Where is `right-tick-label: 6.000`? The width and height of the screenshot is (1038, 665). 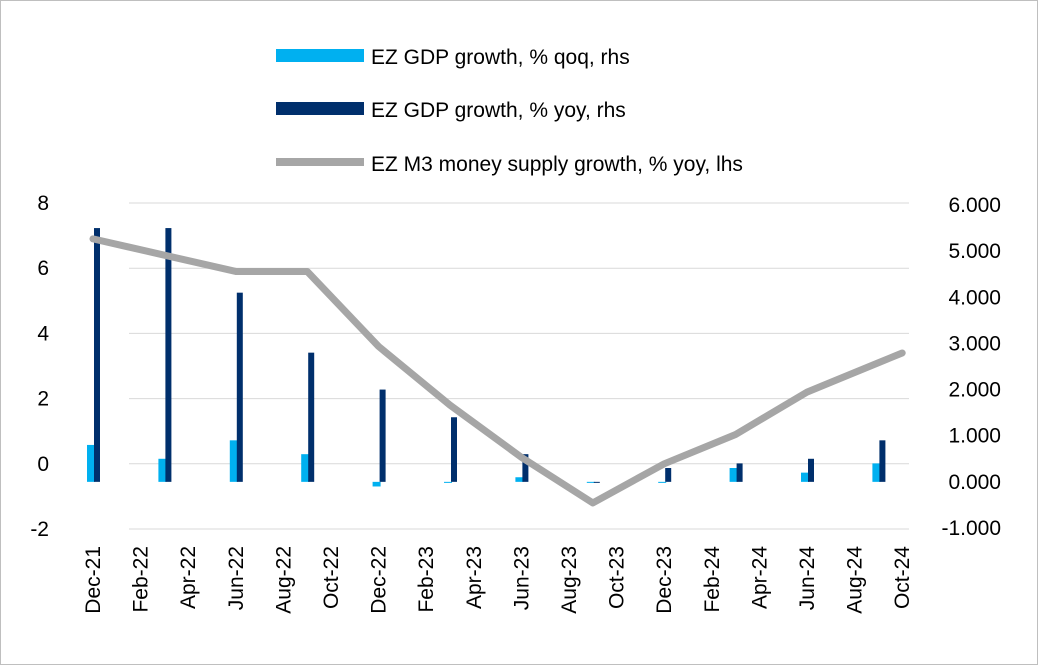 right-tick-label: 6.000 is located at coordinates (974, 205).